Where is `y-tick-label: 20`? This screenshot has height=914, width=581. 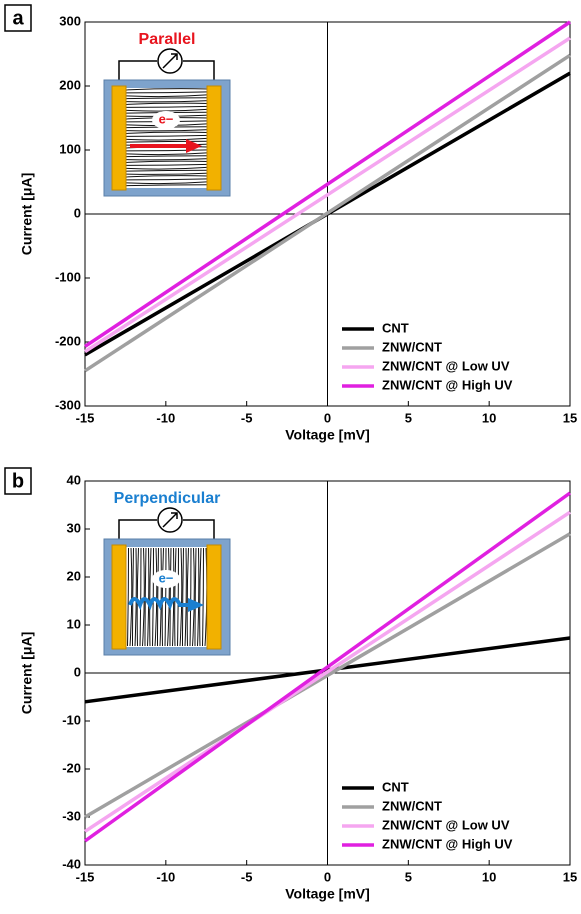 y-tick-label: 20 is located at coordinates (74, 575).